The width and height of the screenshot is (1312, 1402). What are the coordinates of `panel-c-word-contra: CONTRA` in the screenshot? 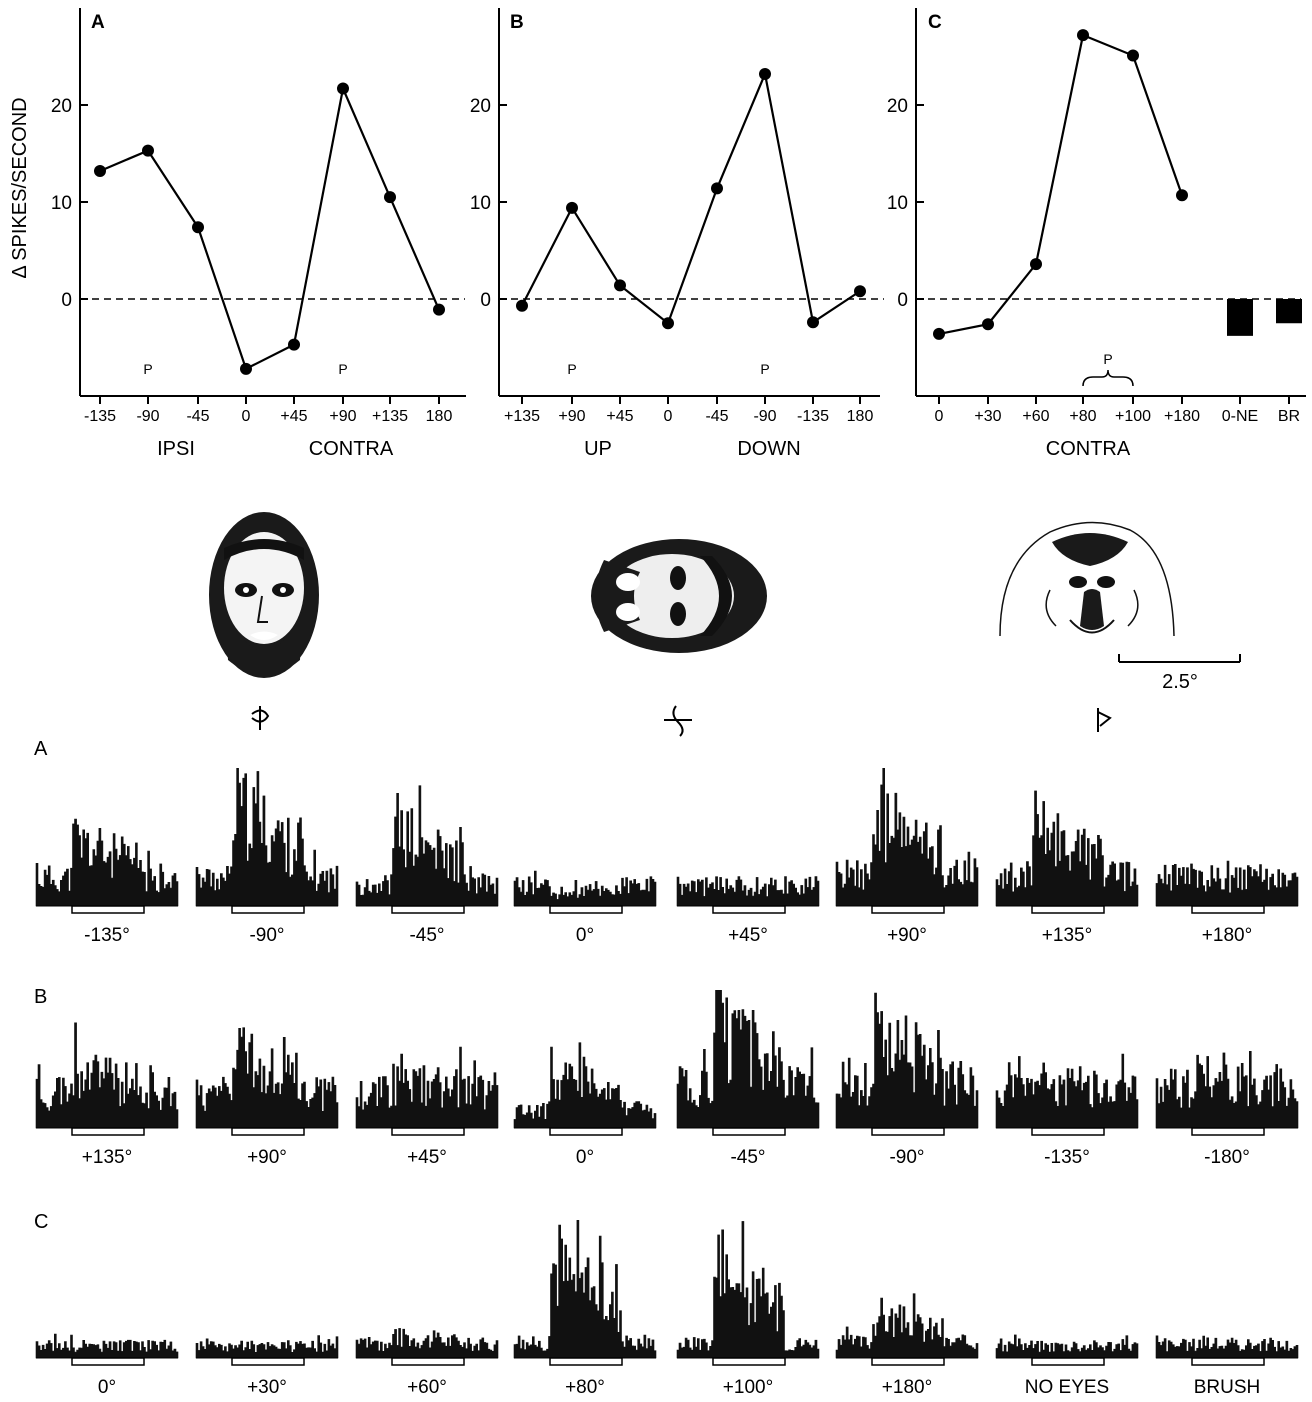 It's located at (1088, 449).